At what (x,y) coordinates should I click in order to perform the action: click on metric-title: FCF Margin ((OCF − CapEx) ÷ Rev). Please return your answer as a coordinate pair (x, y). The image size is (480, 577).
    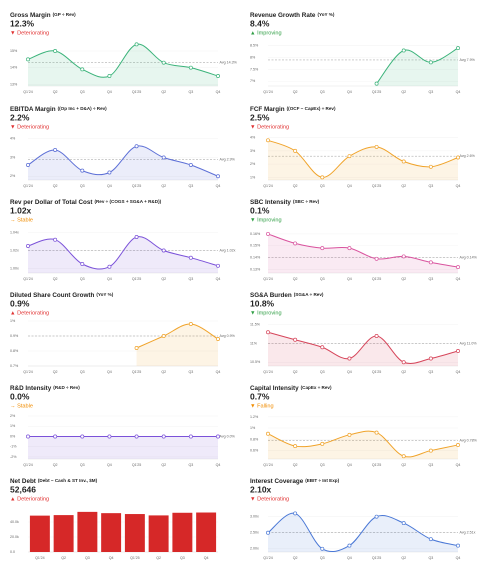
    Looking at the image, I should click on (293, 109).